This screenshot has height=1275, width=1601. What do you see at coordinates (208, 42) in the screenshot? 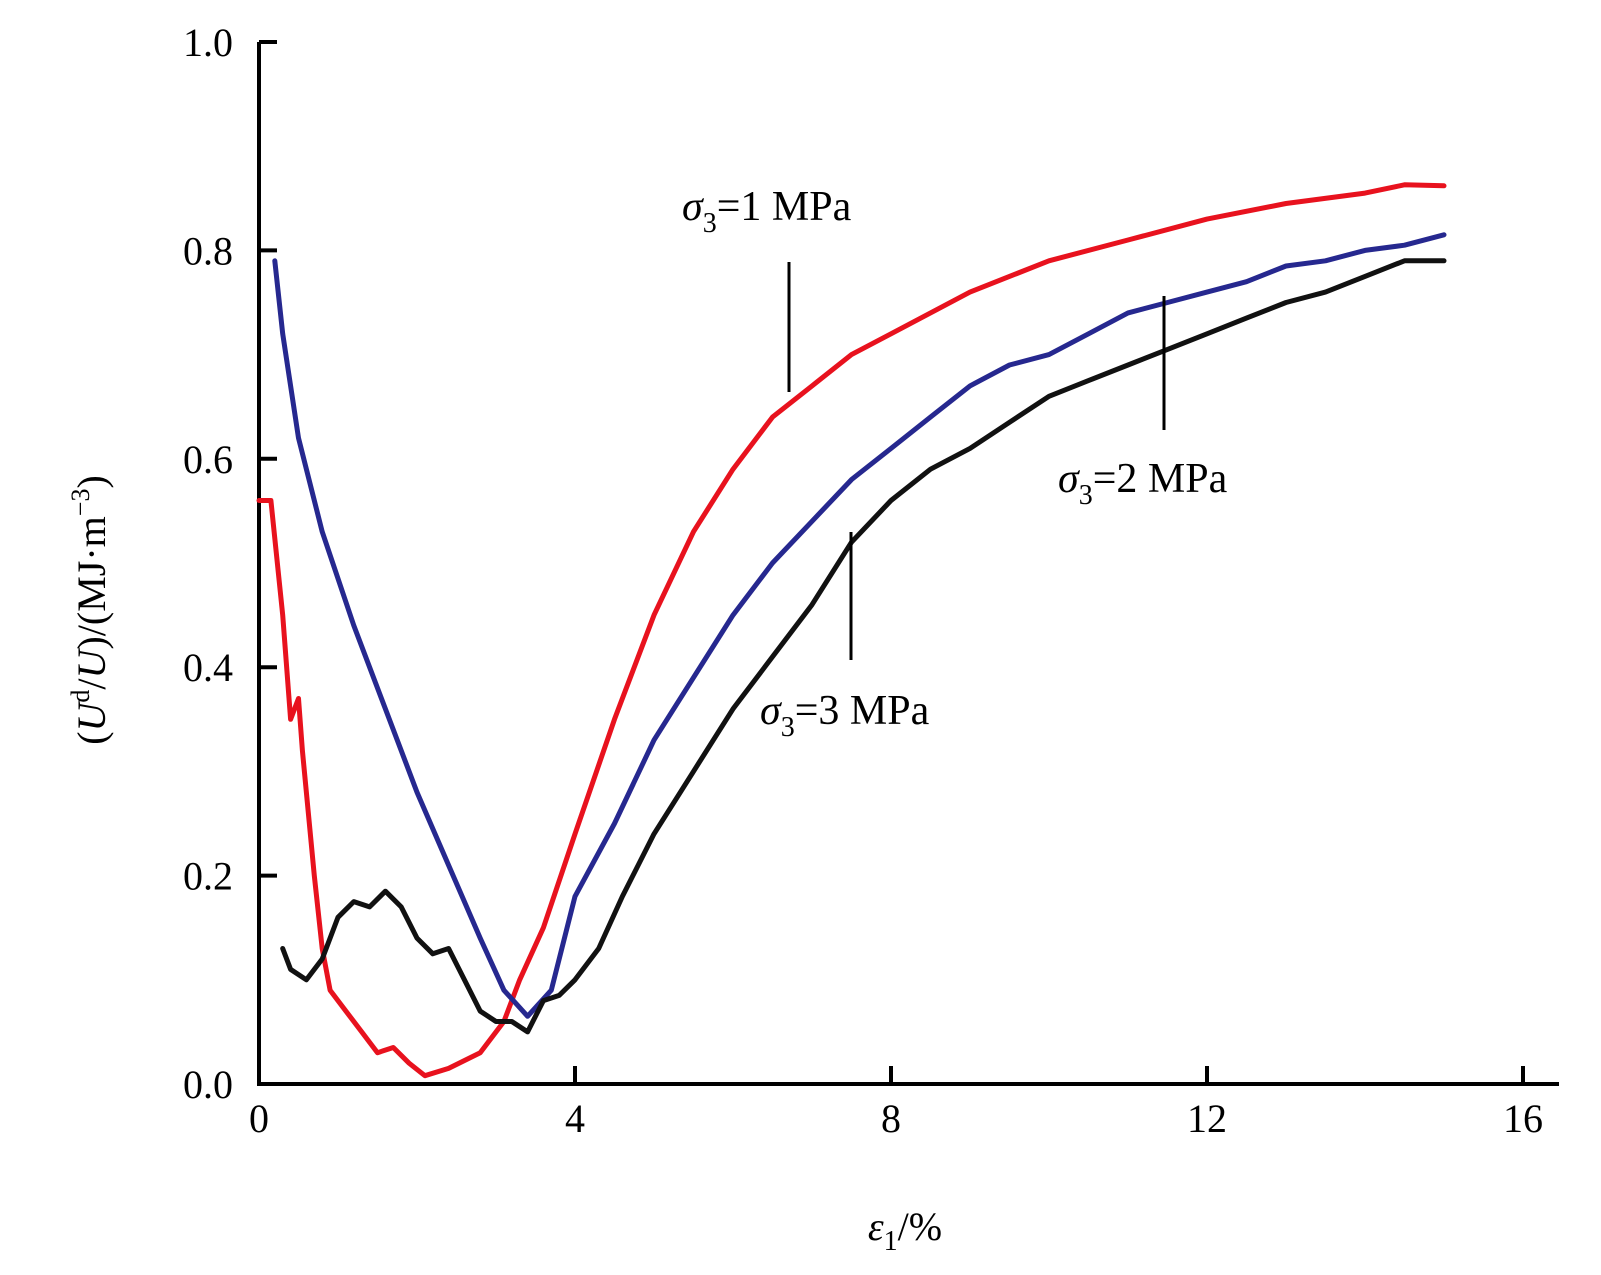
I see `y-tick-label: 1.0` at bounding box center [208, 42].